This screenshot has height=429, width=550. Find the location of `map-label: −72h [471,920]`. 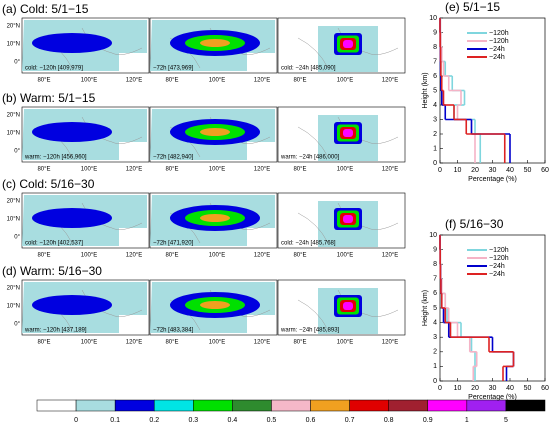

map-label: −72h [471,920] is located at coordinates (173, 244).